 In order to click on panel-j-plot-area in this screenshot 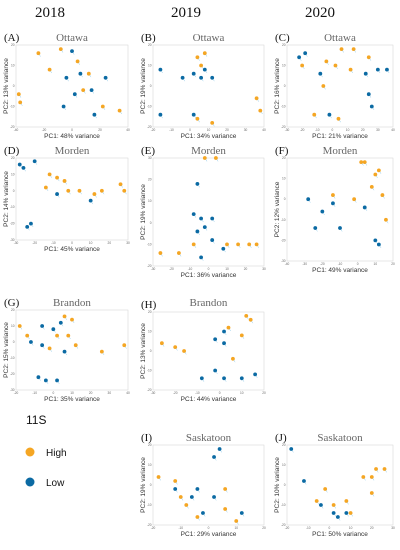, I will do `click(340, 485)`.